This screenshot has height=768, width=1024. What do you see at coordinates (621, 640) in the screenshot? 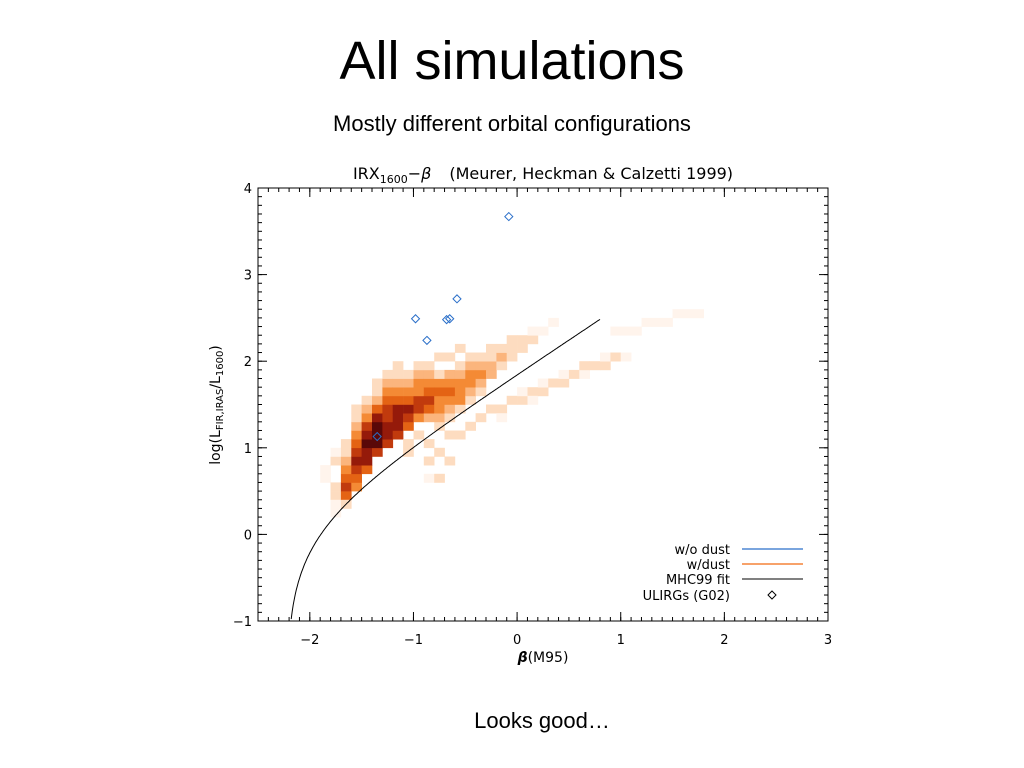
I see `x-tick-label: 1` at bounding box center [621, 640].